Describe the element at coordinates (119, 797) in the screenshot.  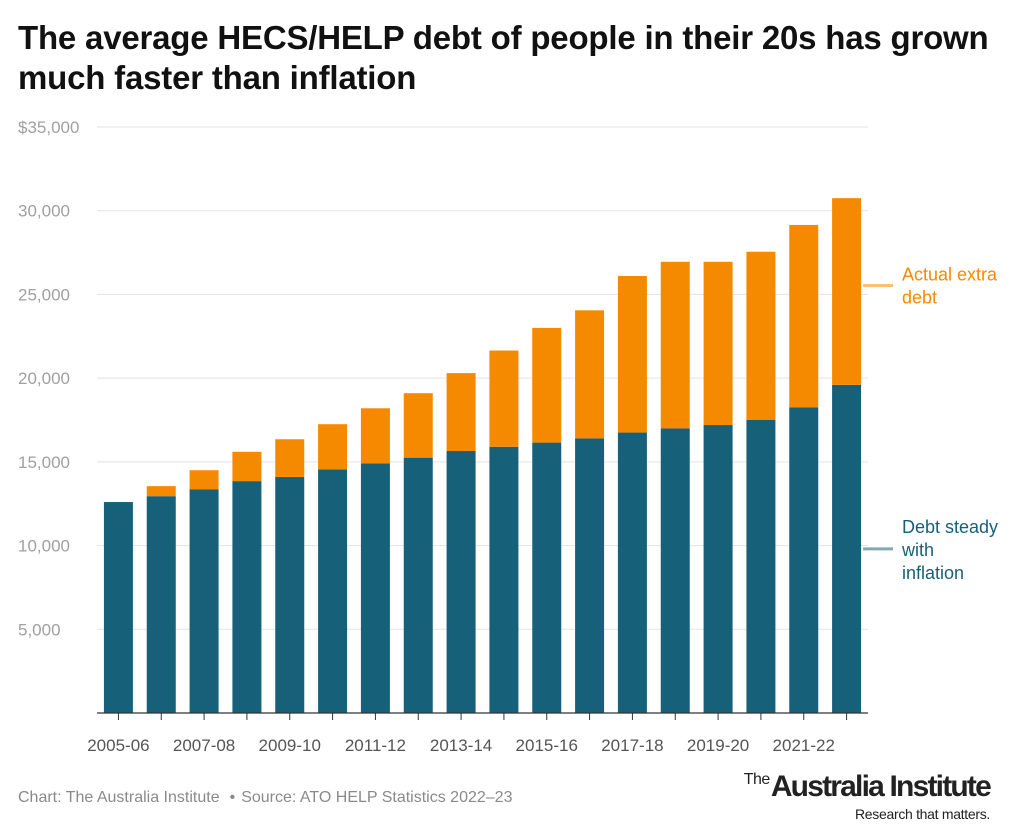
I see `chart-credit: Chart: The Australia Institute` at that location.